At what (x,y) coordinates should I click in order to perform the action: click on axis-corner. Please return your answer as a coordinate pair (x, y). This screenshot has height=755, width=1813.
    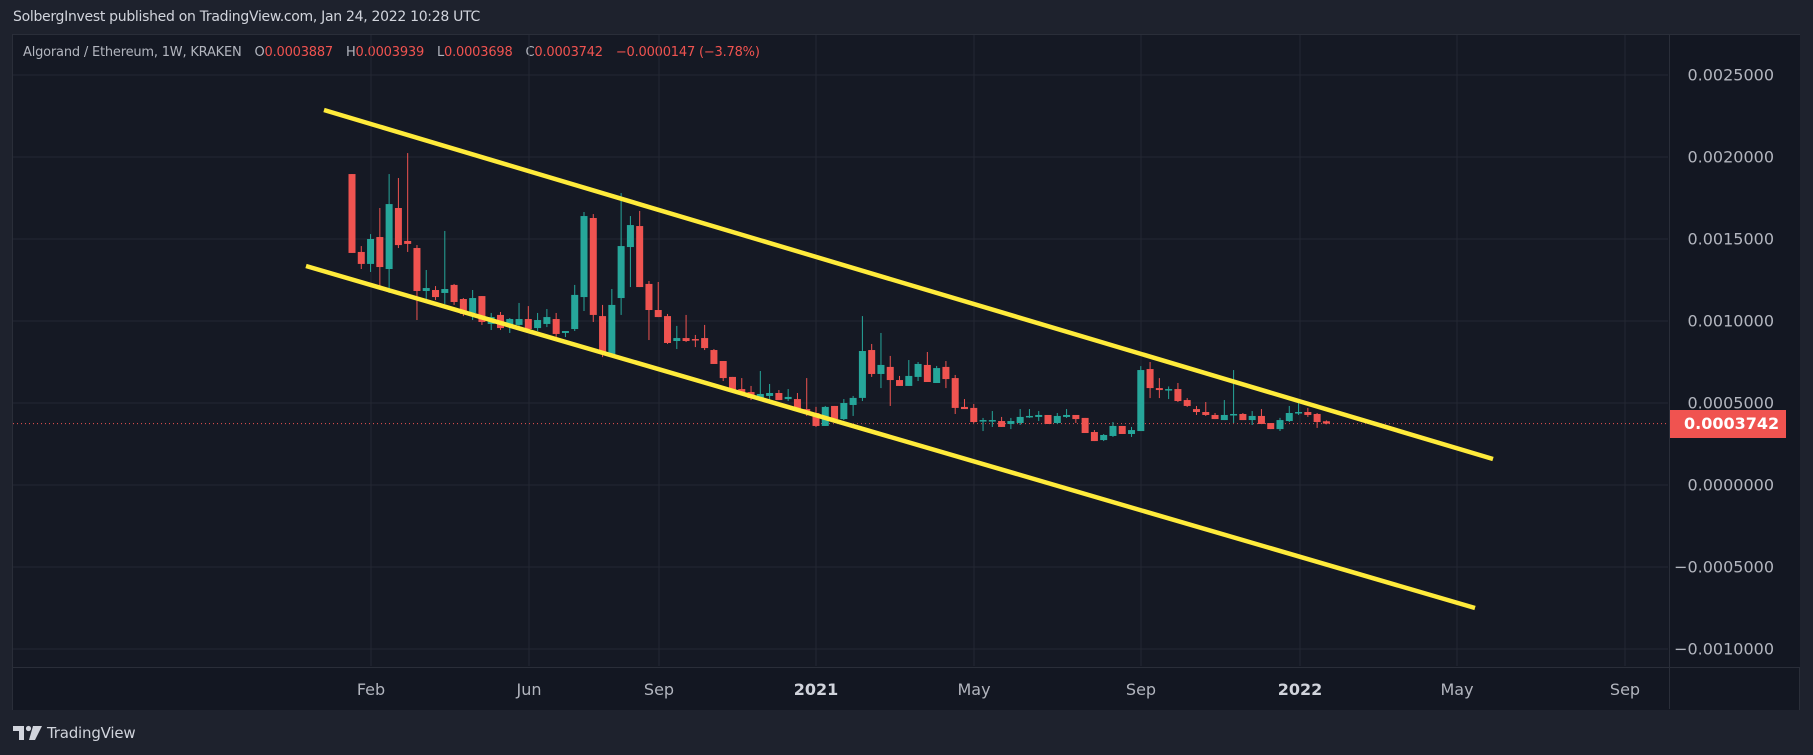
    Looking at the image, I should click on (1734, 688).